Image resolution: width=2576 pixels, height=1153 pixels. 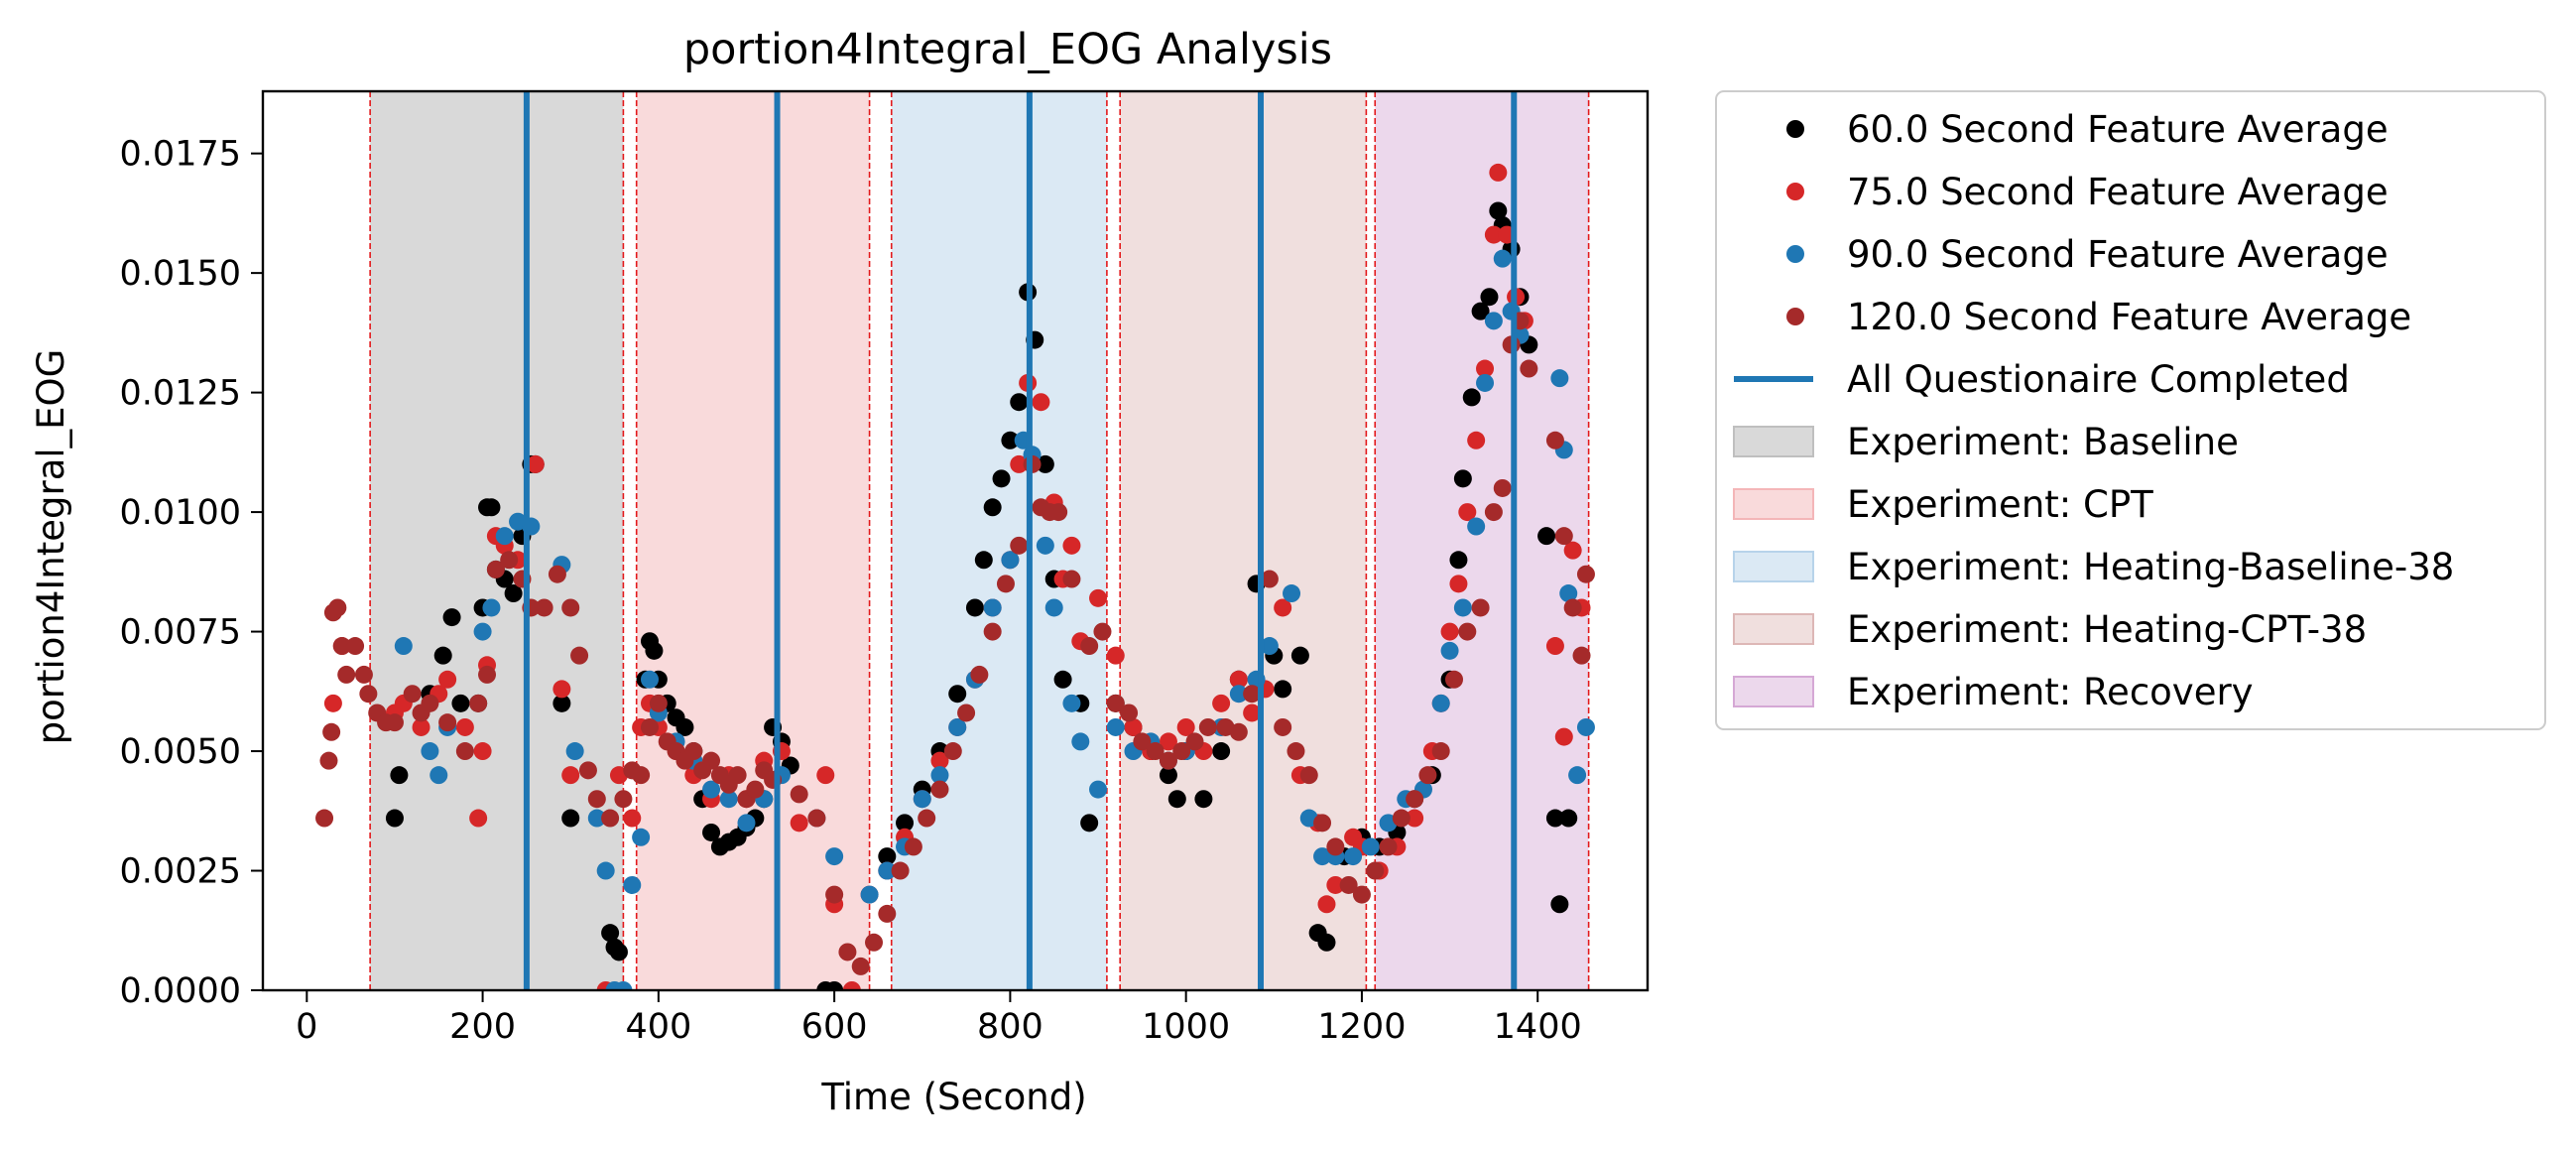 What do you see at coordinates (2150, 567) in the screenshot?
I see `legend-label-phase-2: Experiment: Heating-Baseline-38` at bounding box center [2150, 567].